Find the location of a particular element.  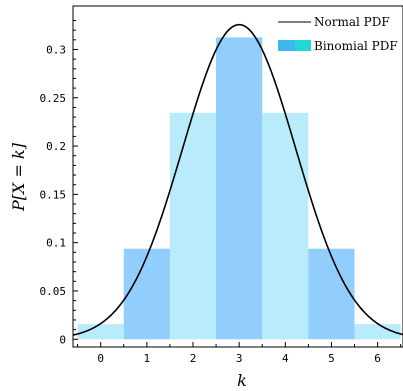

x-axis-label: k is located at coordinates (242, 380).